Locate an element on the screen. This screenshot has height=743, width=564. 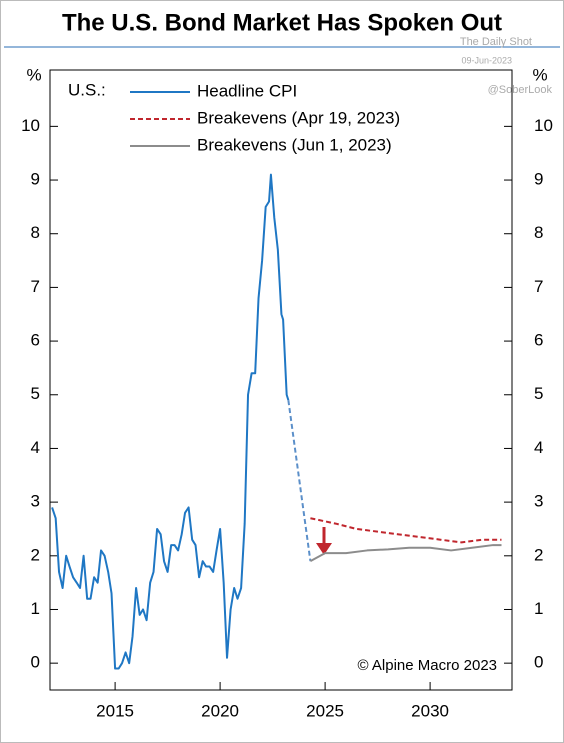
y2-tick-label: 5 is located at coordinates (538, 393).